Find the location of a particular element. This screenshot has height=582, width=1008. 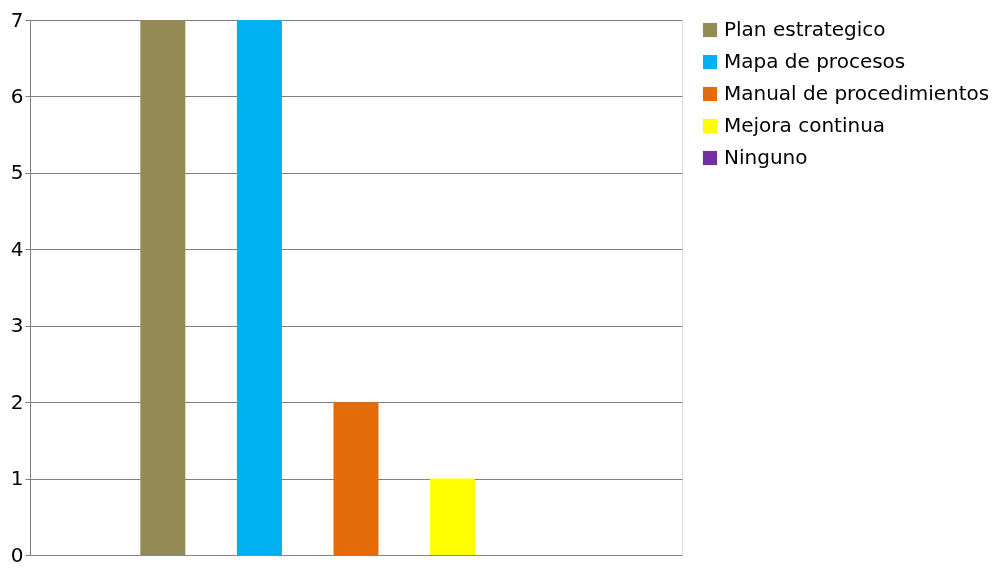

legend-label: Manual de procedimientos is located at coordinates (857, 93).